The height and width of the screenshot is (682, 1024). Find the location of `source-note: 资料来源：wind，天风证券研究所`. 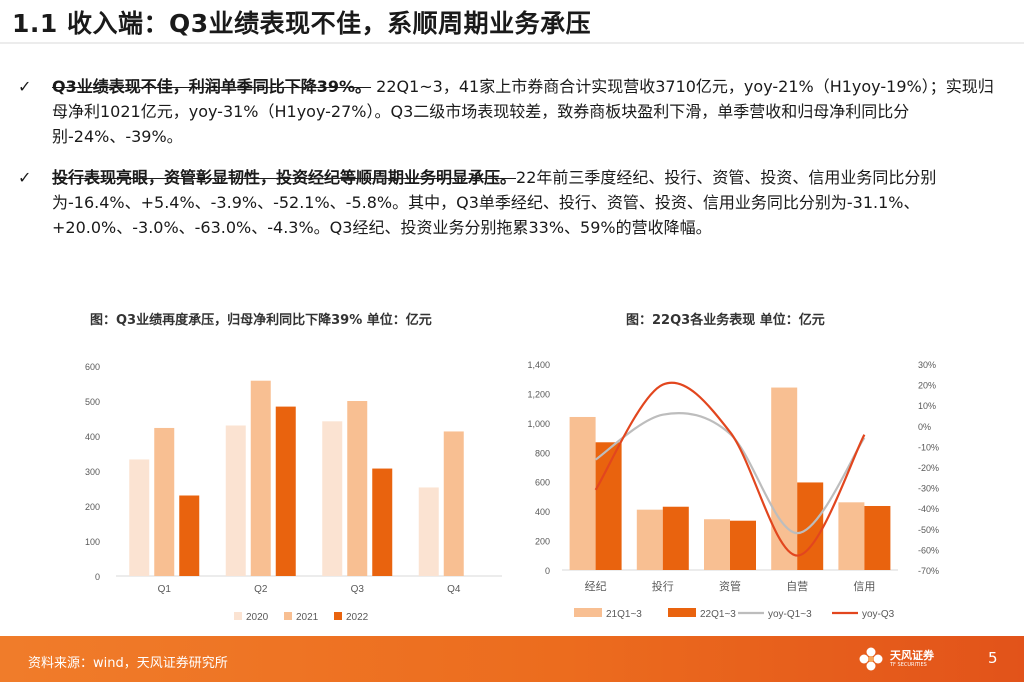

source-note: 资料来源：wind，天风证券研究所 is located at coordinates (128, 663).